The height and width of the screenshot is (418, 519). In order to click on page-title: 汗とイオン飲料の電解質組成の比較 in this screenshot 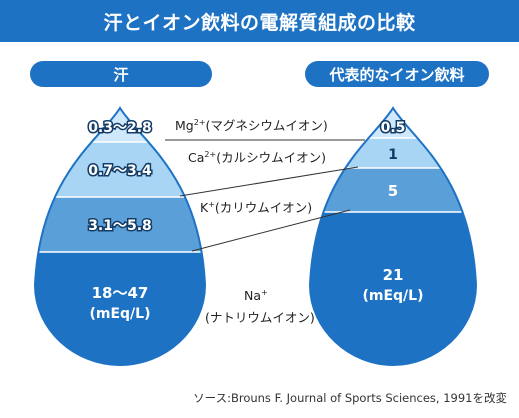, I will do `click(259, 22)`.